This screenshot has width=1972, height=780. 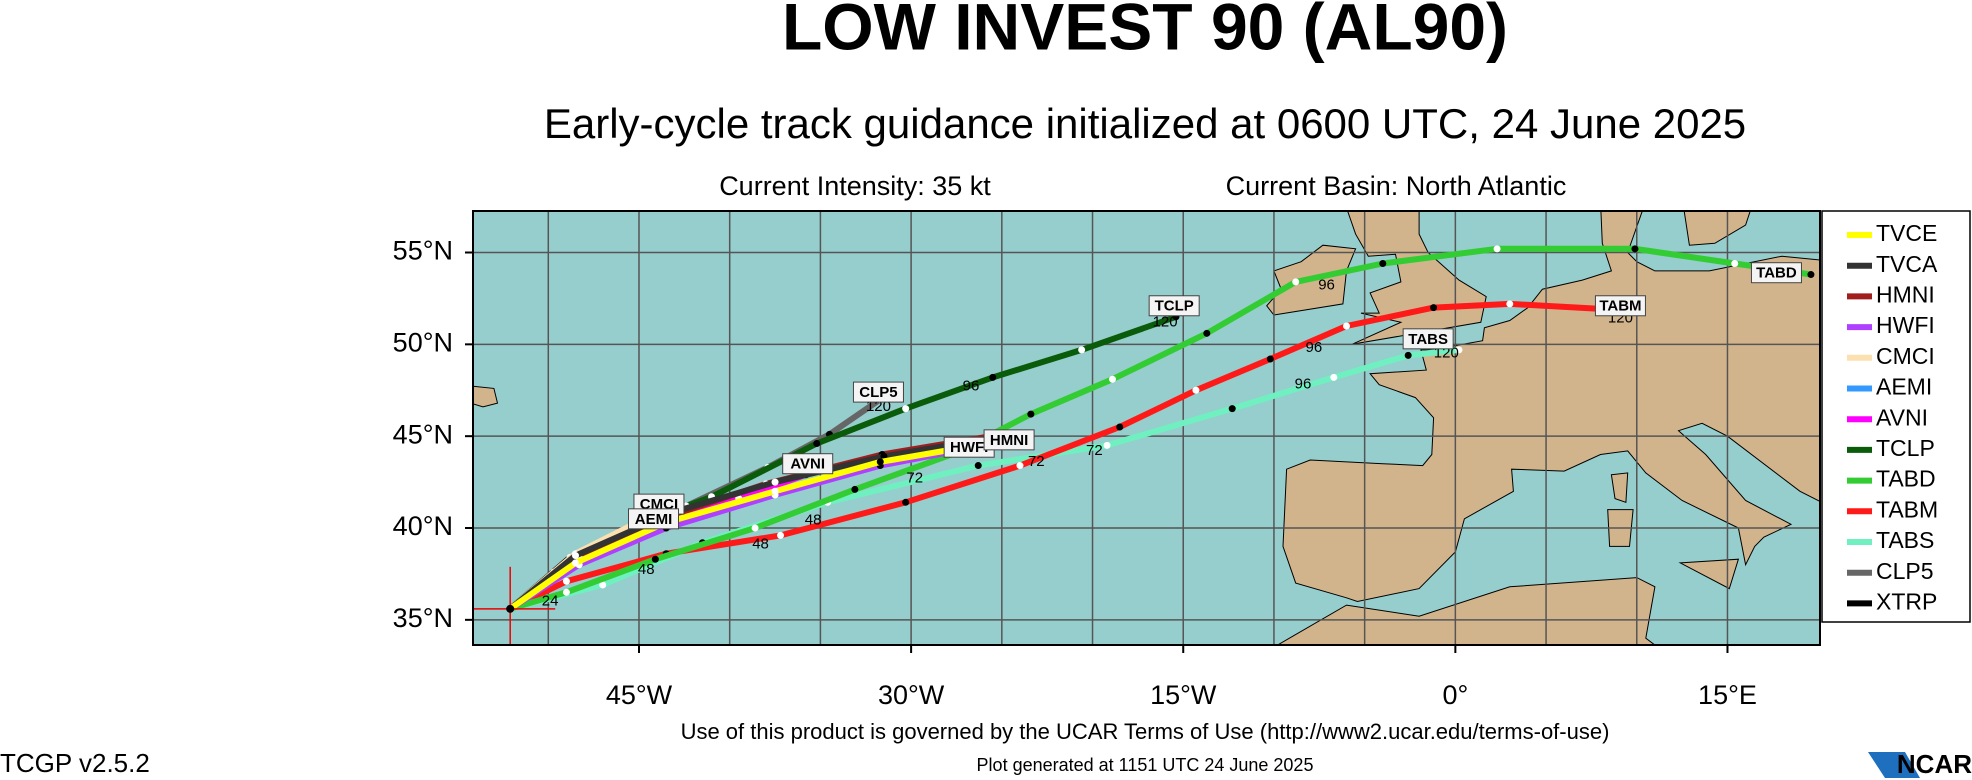 I want to click on hour-label: 120, so click(x=1165, y=321).